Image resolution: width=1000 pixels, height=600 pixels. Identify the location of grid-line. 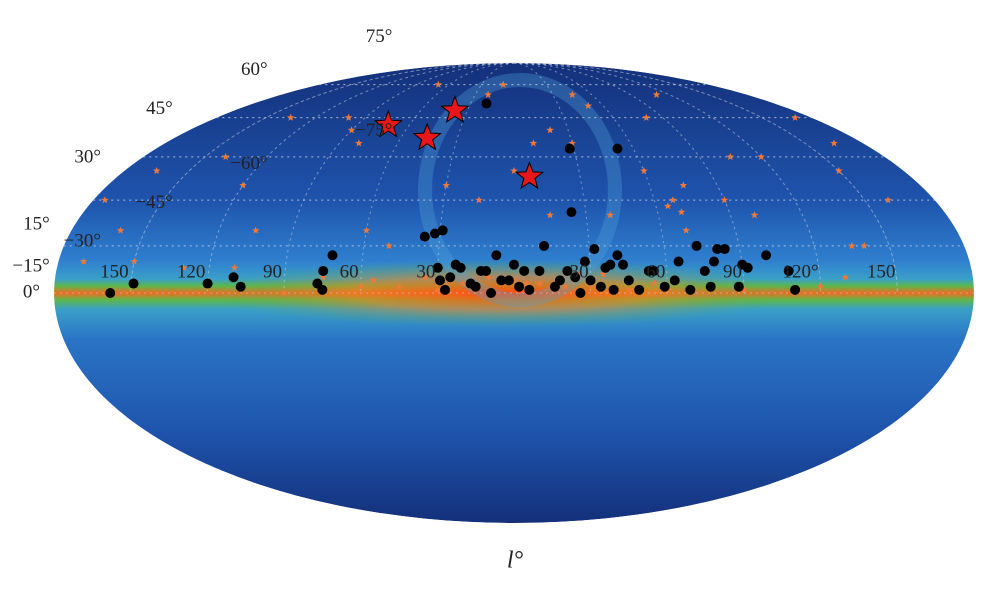
(629, 178).